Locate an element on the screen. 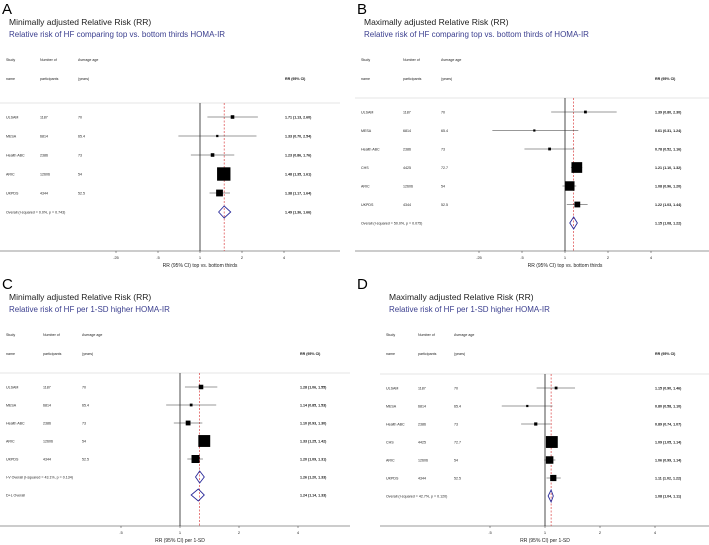 The height and width of the screenshot is (545, 709). study-name: CHS is located at coordinates (390, 442).